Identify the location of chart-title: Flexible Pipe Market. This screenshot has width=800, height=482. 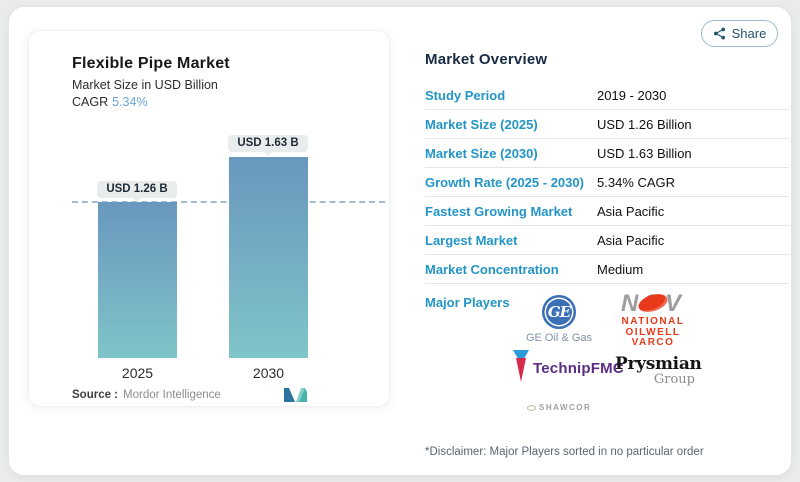
(151, 63).